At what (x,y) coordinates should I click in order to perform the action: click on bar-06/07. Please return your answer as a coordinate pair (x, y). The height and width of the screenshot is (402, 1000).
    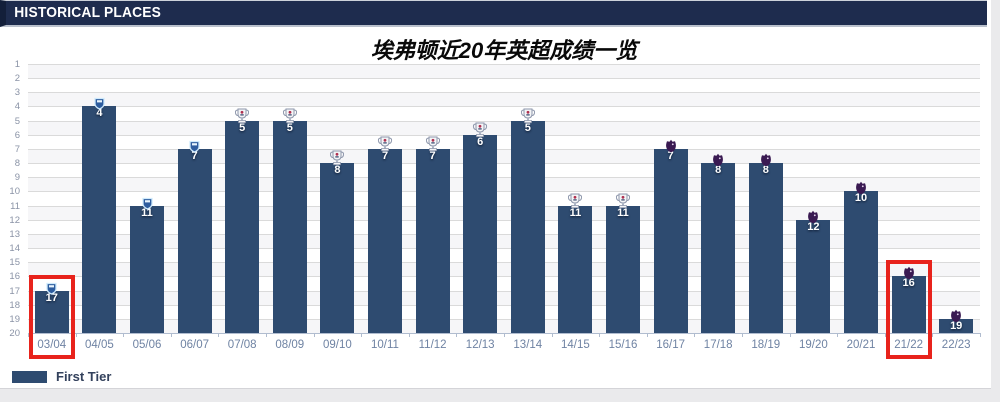
    Looking at the image, I should click on (194, 240).